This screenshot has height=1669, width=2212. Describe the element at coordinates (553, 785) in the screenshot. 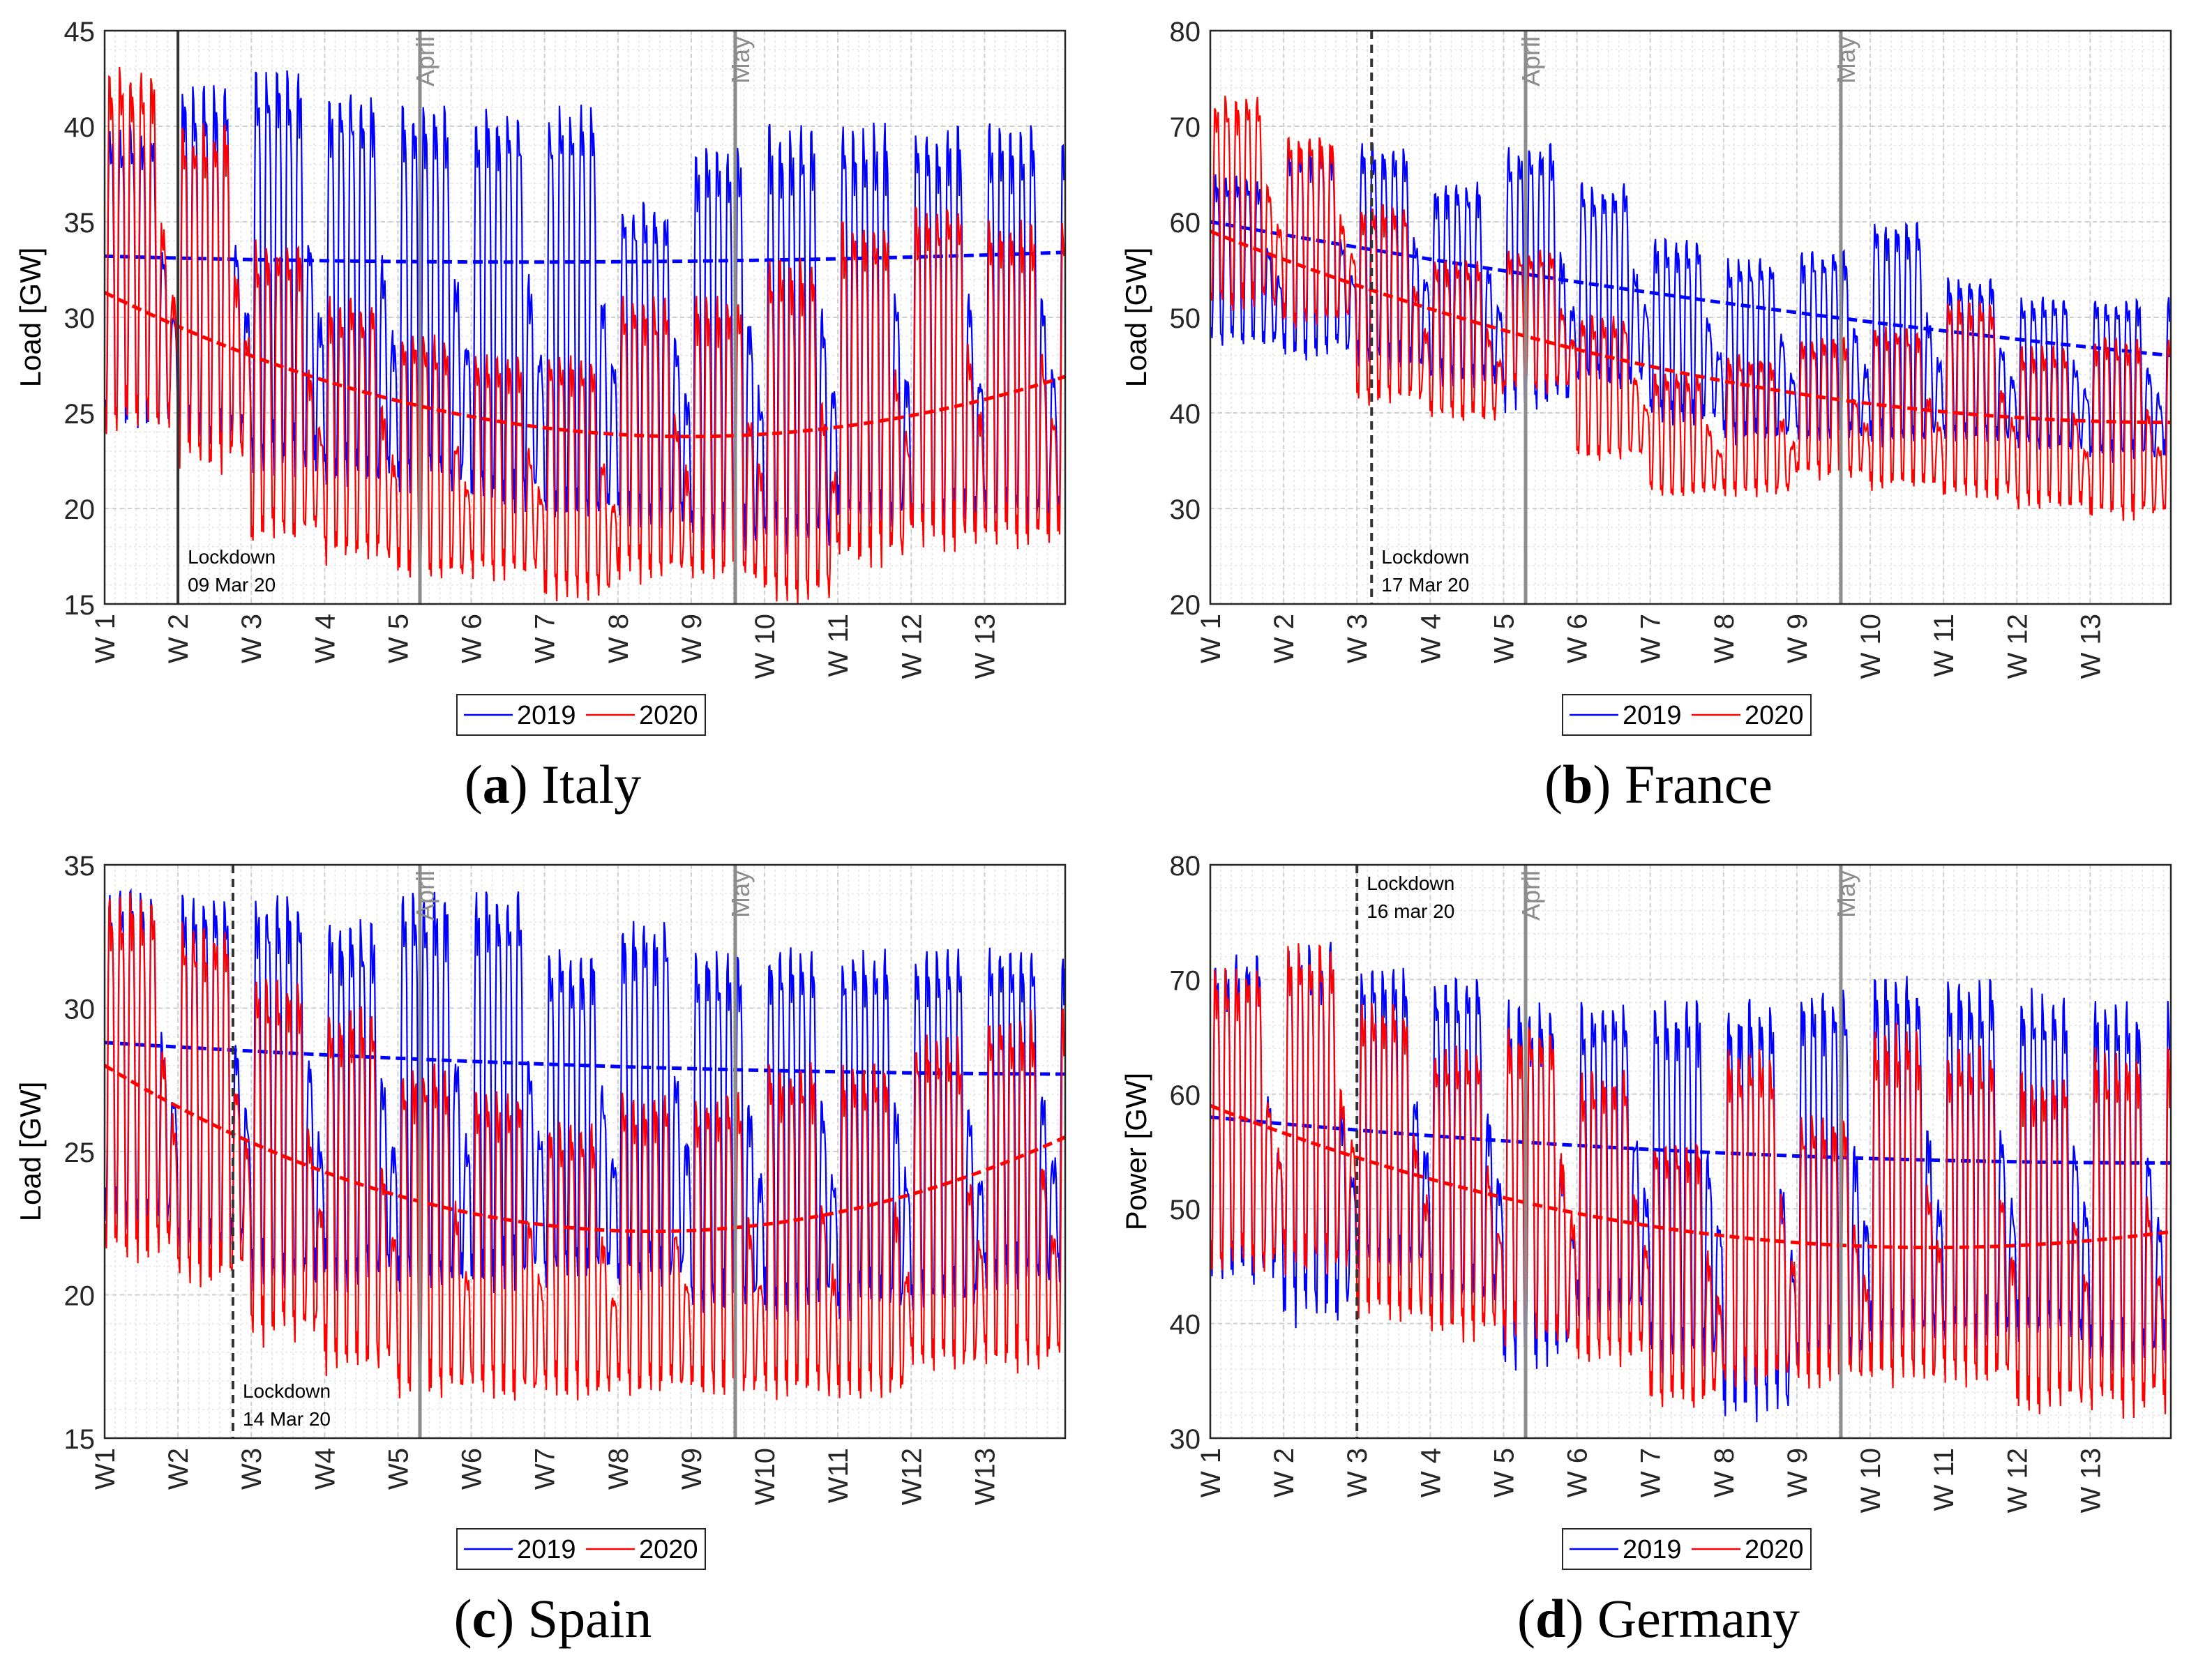

I see `caption-italy: (a) Italy` at that location.